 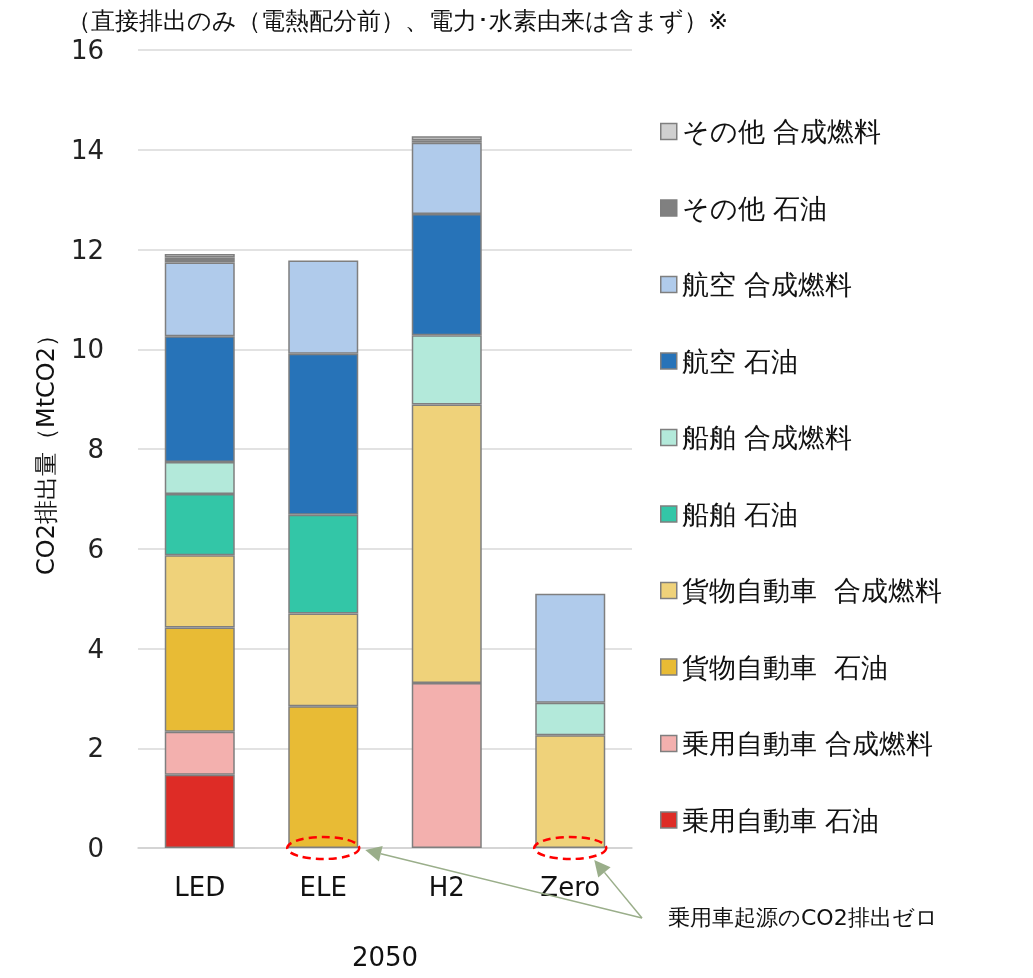 What do you see at coordinates (87, 249) in the screenshot?
I see `y-tick-label: 12` at bounding box center [87, 249].